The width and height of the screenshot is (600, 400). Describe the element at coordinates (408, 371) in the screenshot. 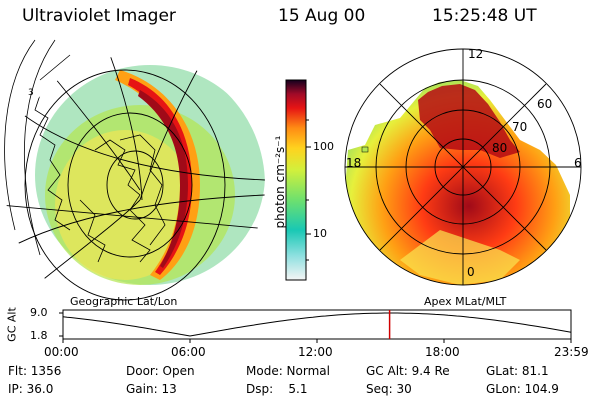

I see `info-gc-alt: GC Alt: 9.4 Re` at that location.